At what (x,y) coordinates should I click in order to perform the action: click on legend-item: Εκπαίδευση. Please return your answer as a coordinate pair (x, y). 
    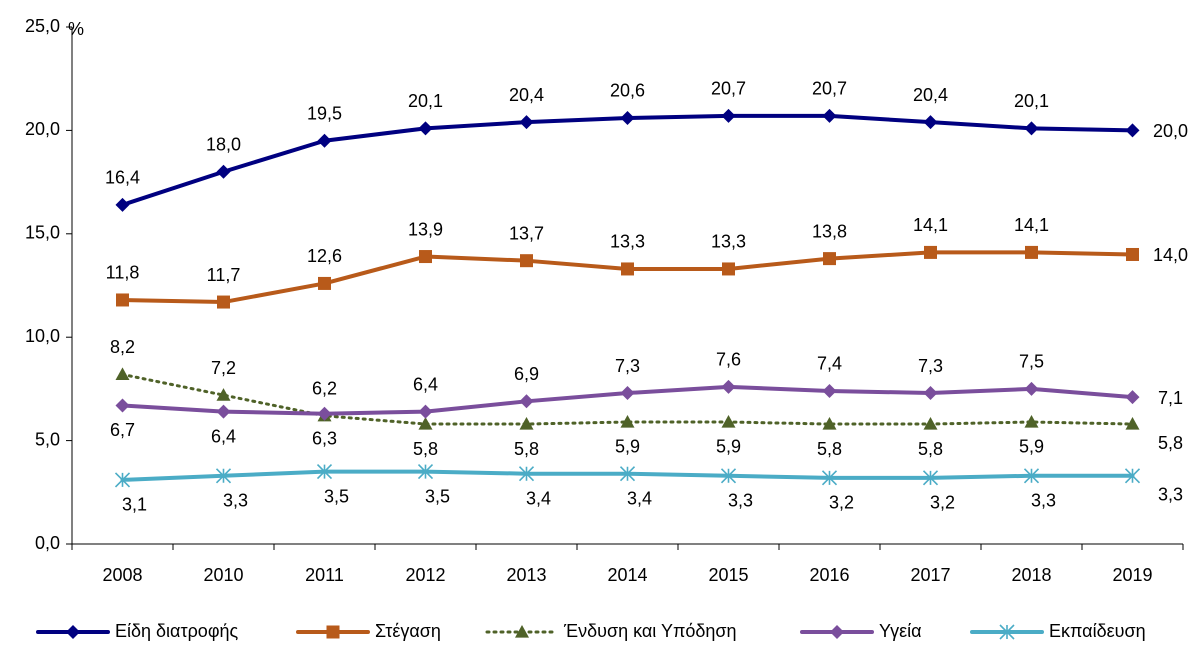
    Looking at the image, I should click on (1058, 631).